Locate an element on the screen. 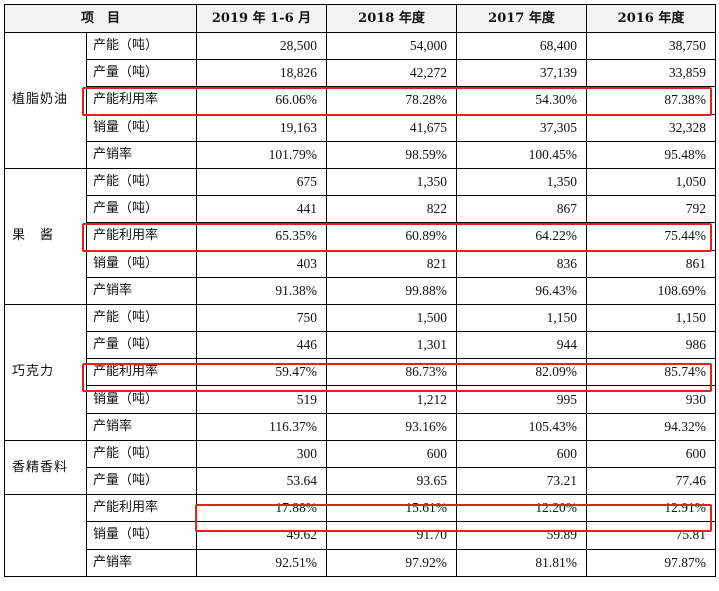  table-row: 产量（吨） 53.64 93.65 73.21 77.46 is located at coordinates (361, 481).